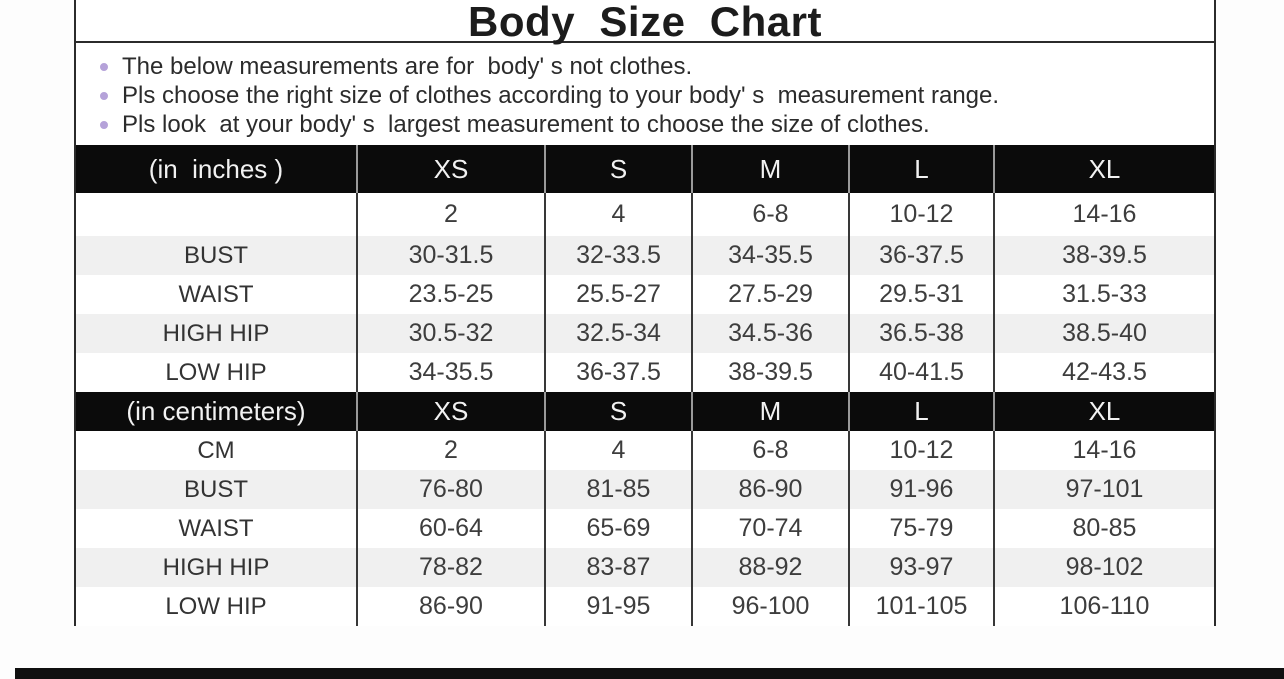  What do you see at coordinates (920, 528) in the screenshot?
I see `data-cell: 75-79` at bounding box center [920, 528].